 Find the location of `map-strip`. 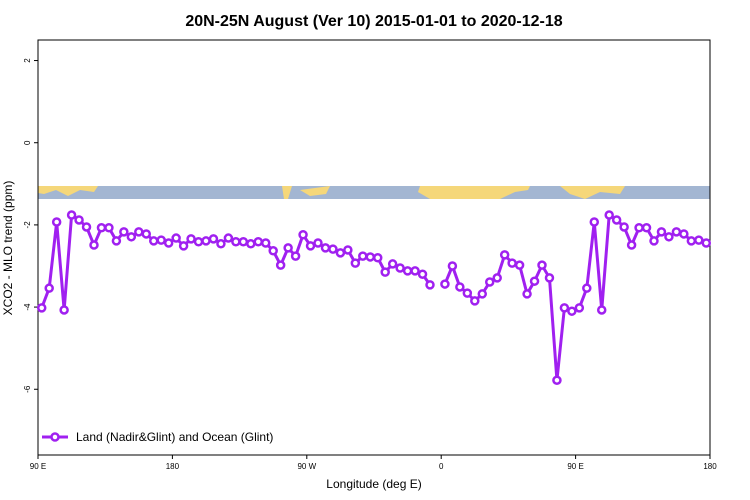

map-strip is located at coordinates (374, 192).